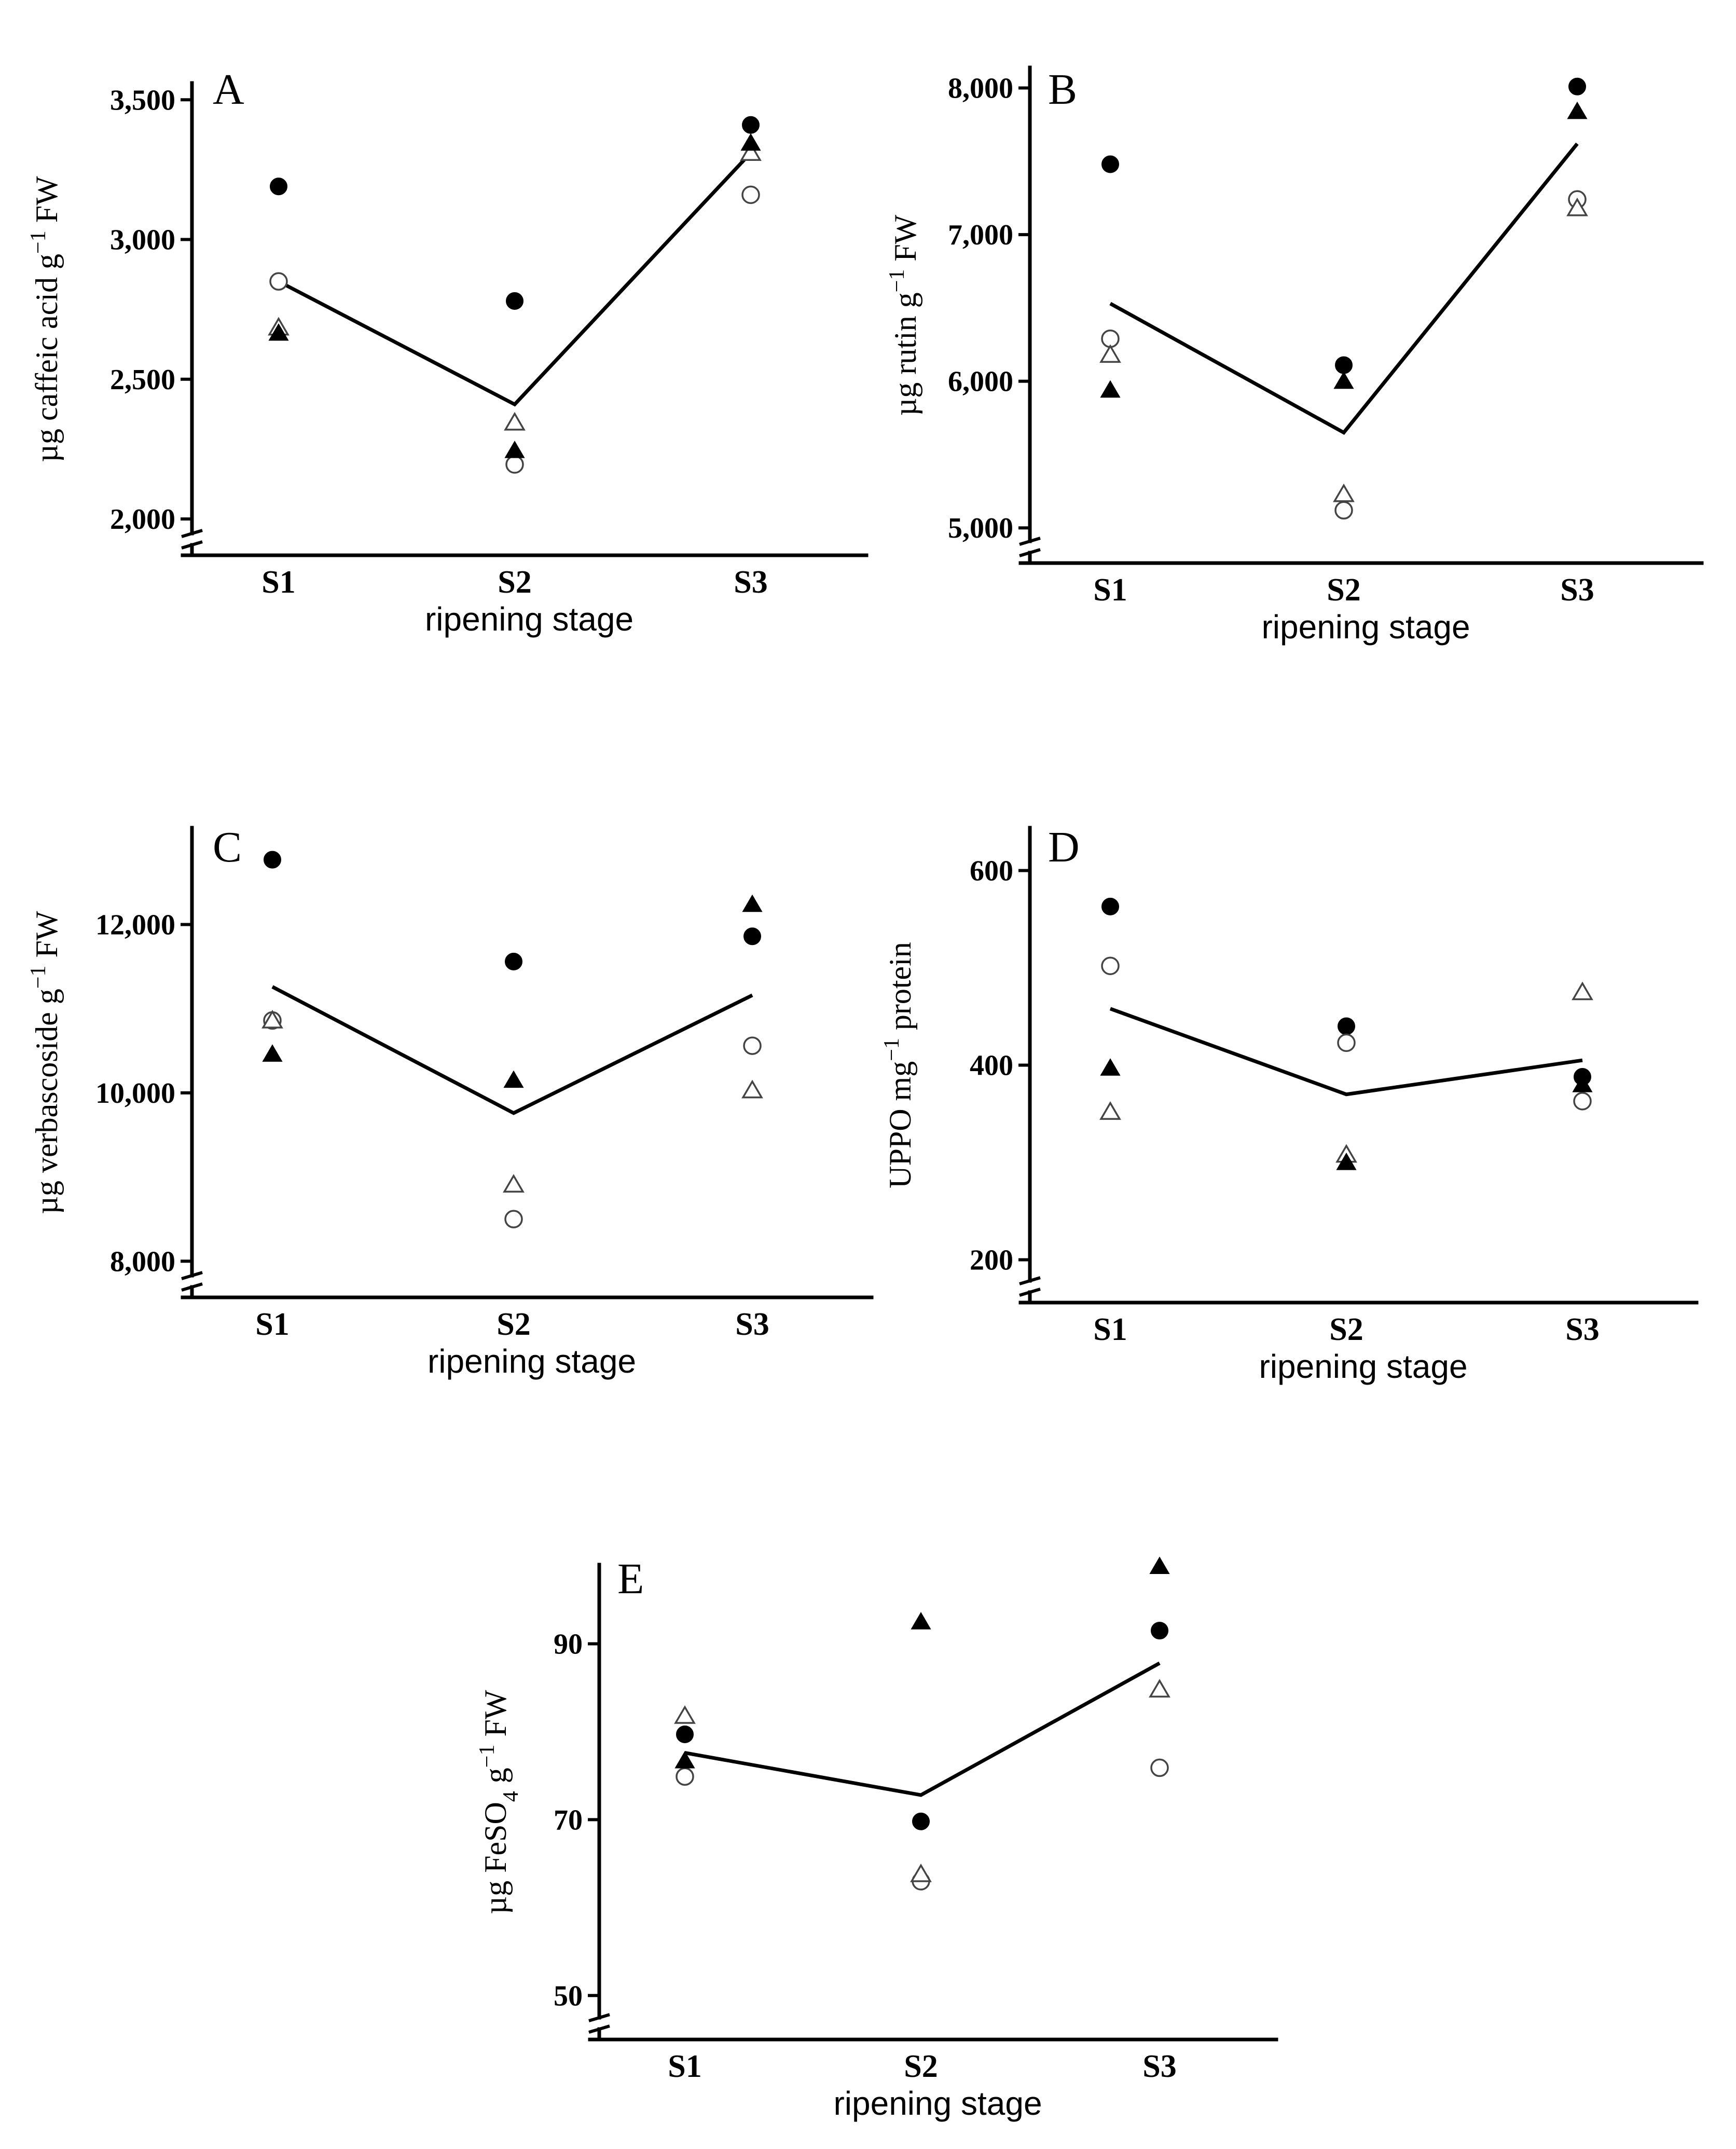 The image size is (1736, 2149). Describe the element at coordinates (631, 1579) in the screenshot. I see `panel-letter: E` at that location.